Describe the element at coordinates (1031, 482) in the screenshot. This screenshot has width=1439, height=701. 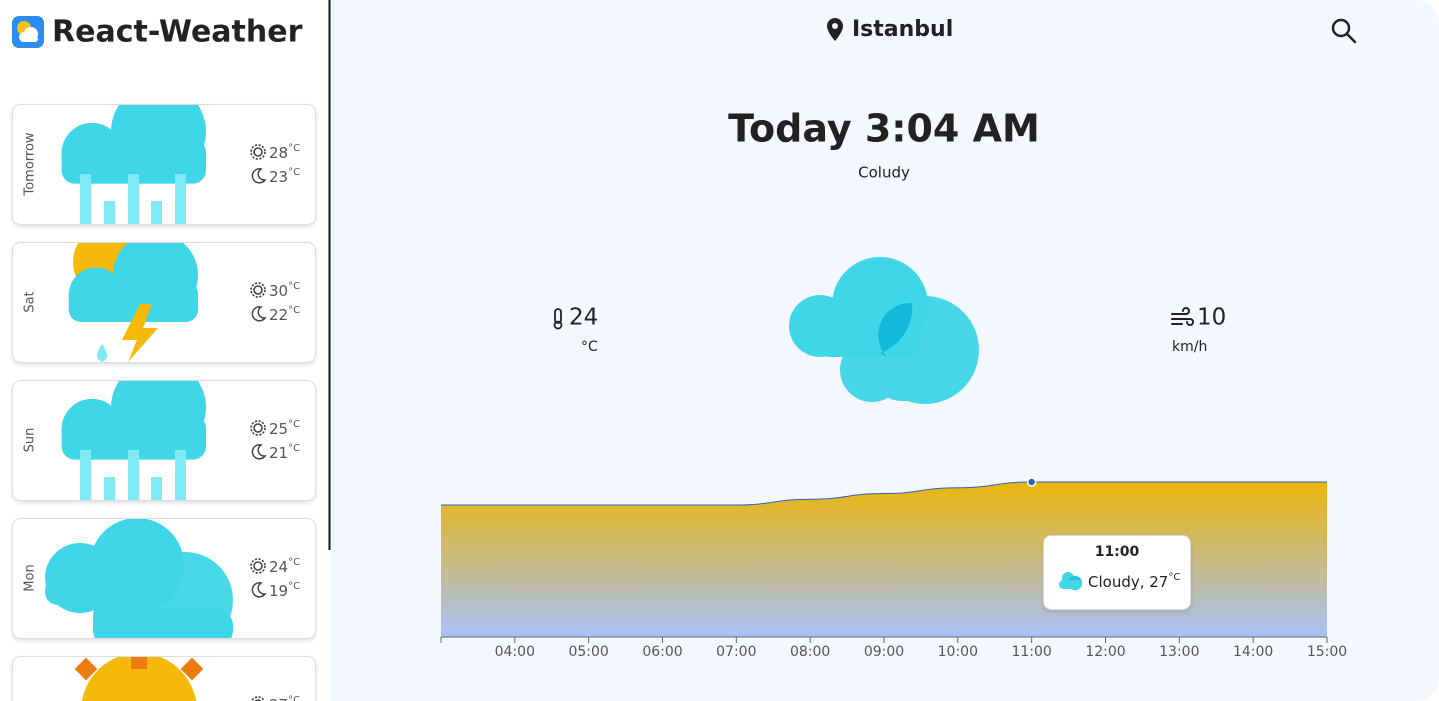
I see `active-point` at that location.